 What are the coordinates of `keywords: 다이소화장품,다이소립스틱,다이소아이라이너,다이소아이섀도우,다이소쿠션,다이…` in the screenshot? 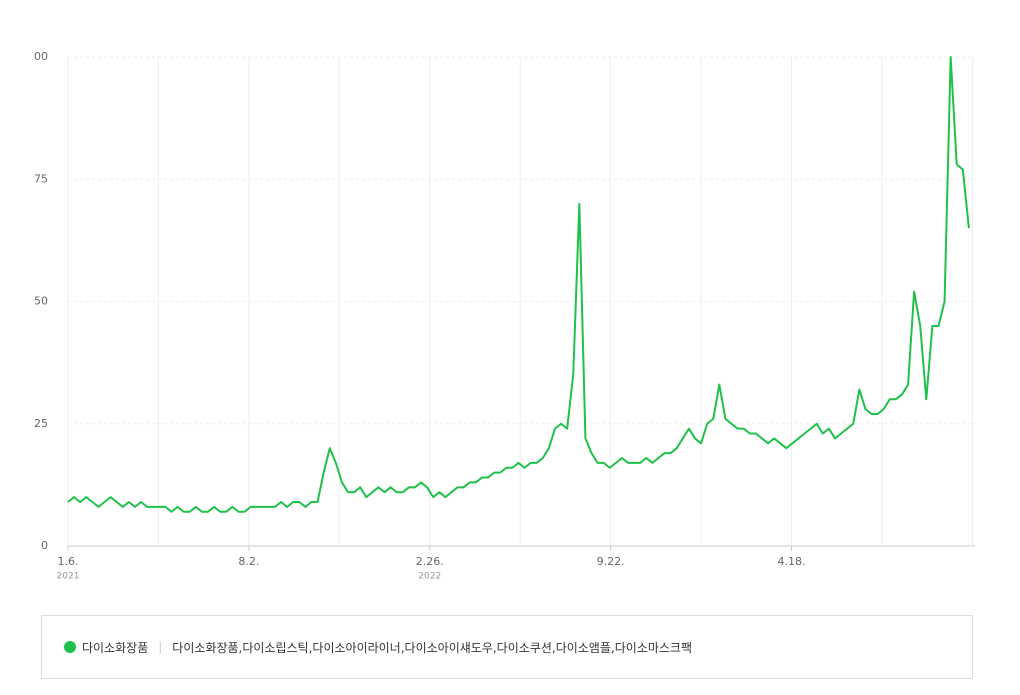 It's located at (432, 647).